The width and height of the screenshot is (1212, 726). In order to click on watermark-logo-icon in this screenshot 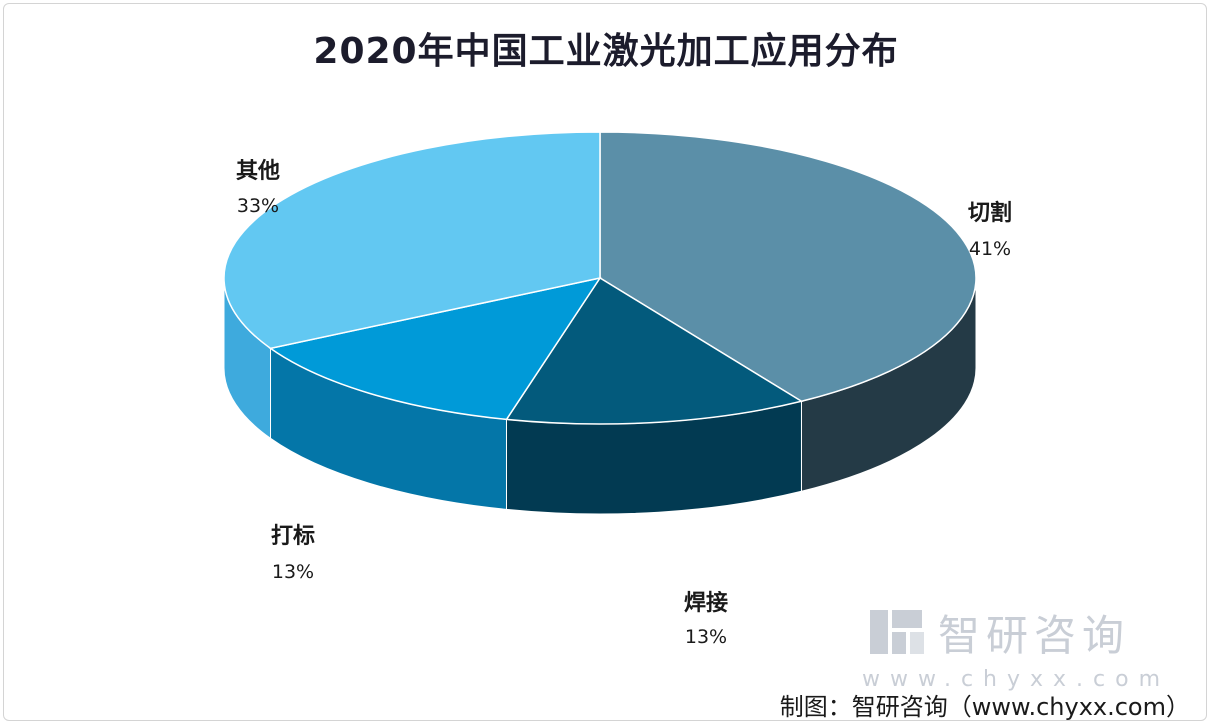, I will do `click(897, 632)`.